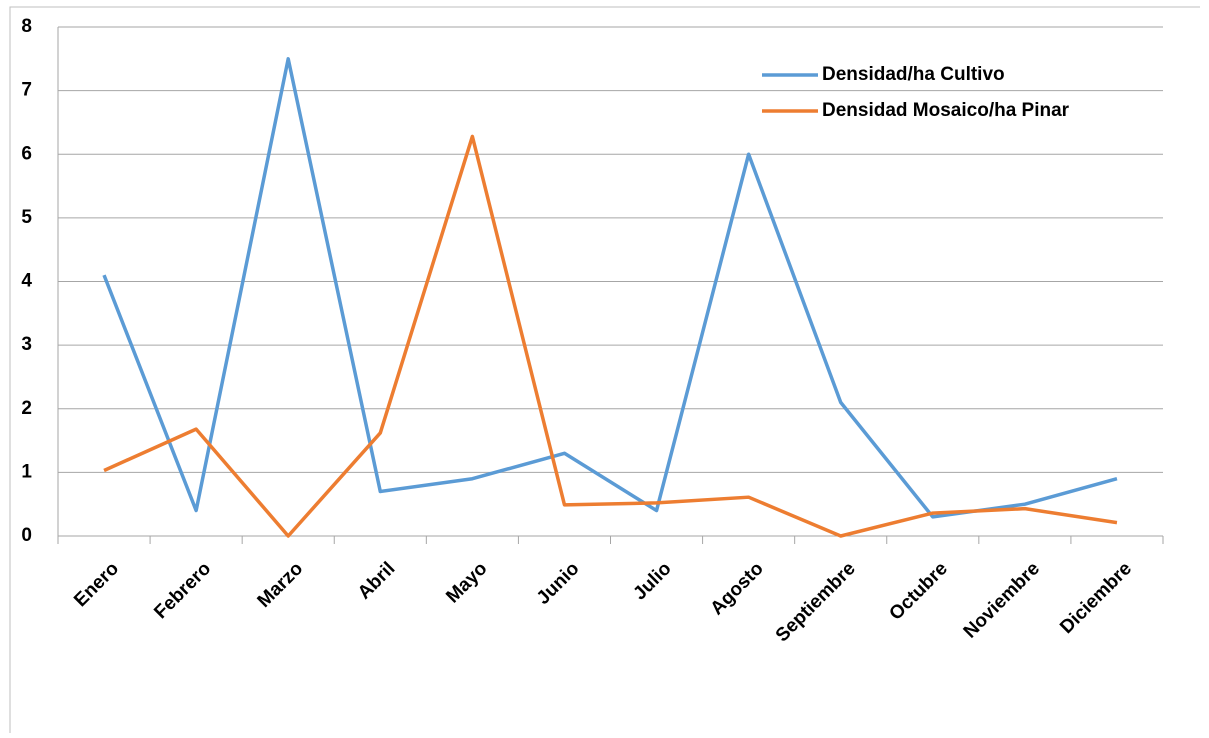 This screenshot has height=738, width=1209. What do you see at coordinates (466, 582) in the screenshot?
I see `x-tick-label: Mayo` at bounding box center [466, 582].